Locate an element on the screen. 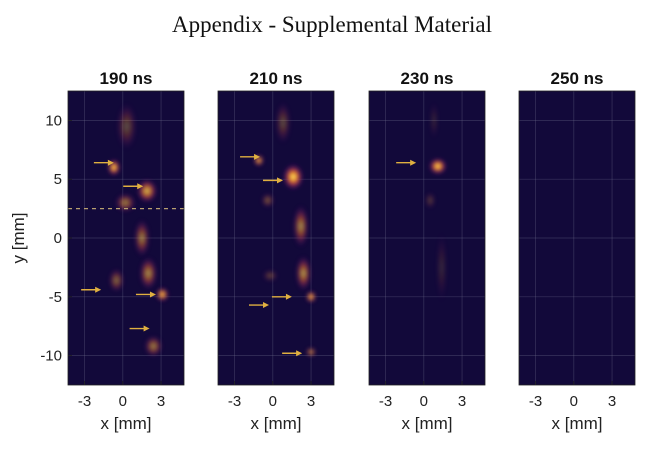 This screenshot has width=664, height=456. panel-4: 250 ns -3 0 3 x [mm] is located at coordinates (577, 251).